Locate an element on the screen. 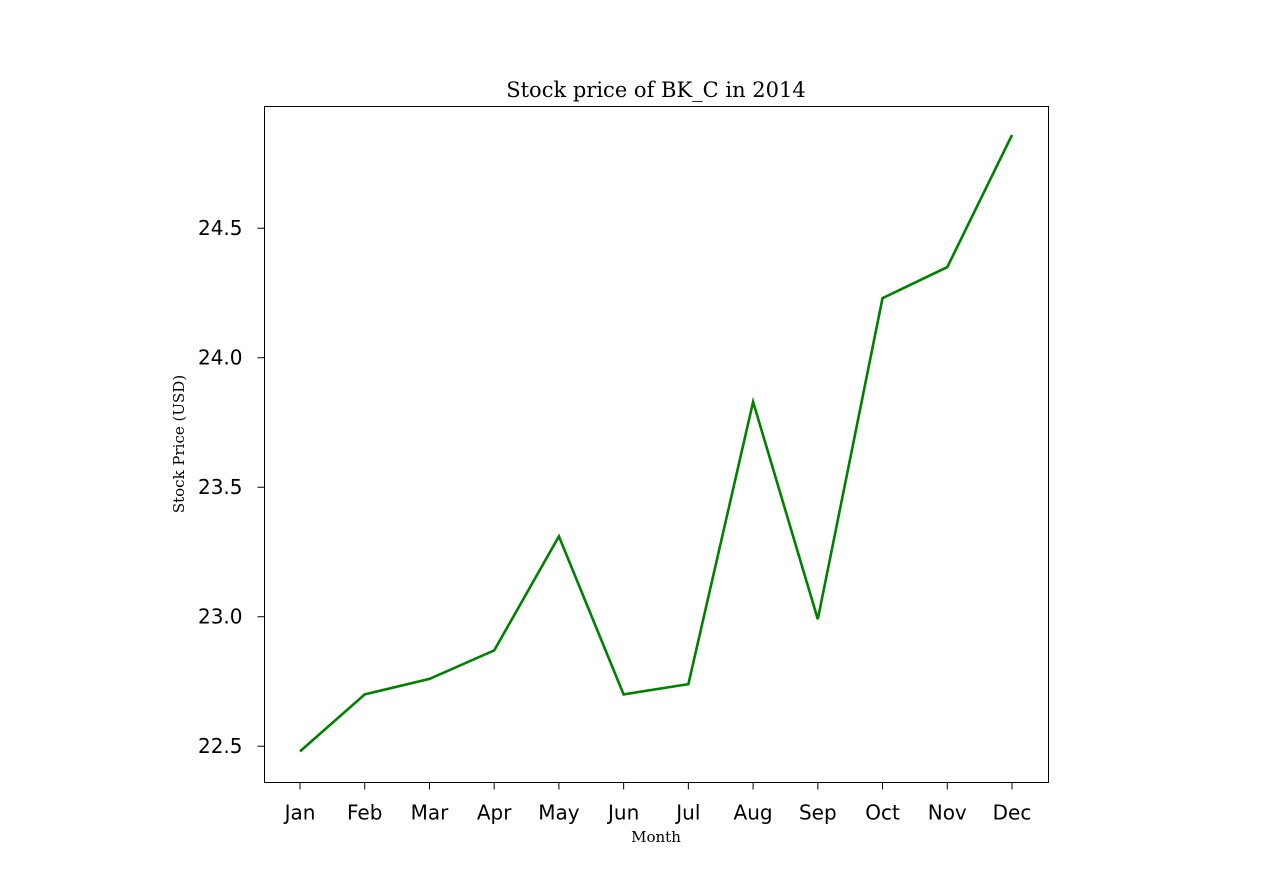 This screenshot has height=880, width=1280. y-tick-label: 23.5 is located at coordinates (220, 487).